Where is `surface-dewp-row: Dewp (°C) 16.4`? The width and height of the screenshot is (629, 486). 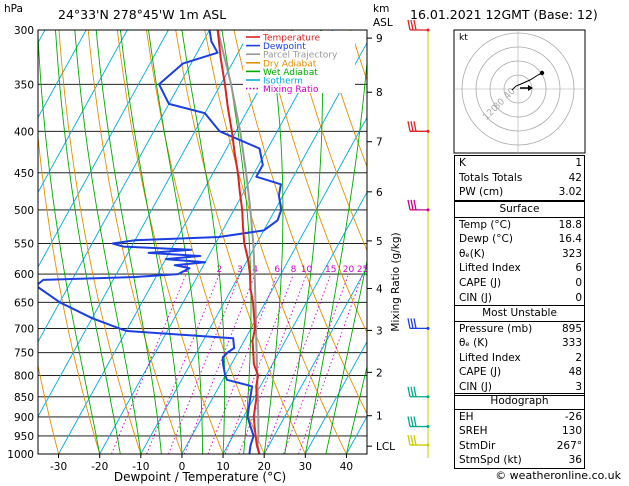
surface-dewp-row: Dewp (°C) 16.4 is located at coordinates (520, 239).